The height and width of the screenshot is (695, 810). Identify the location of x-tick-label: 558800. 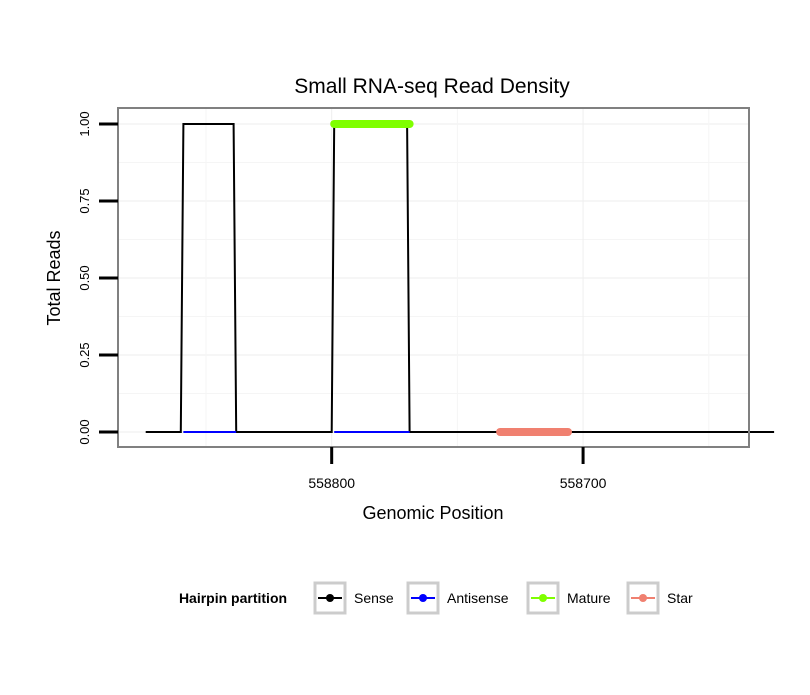
(331, 483).